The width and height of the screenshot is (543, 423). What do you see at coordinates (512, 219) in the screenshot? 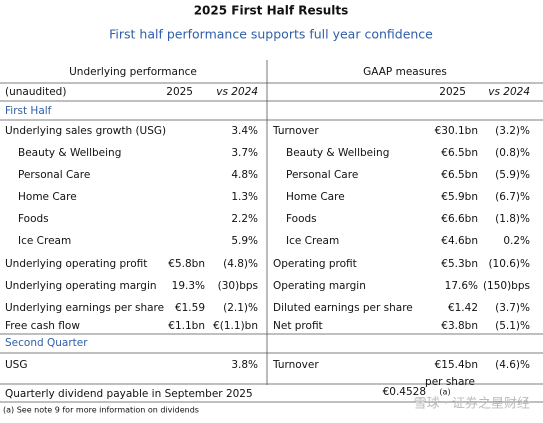
I see `value-vs-2024: (1.8)%` at bounding box center [512, 219].